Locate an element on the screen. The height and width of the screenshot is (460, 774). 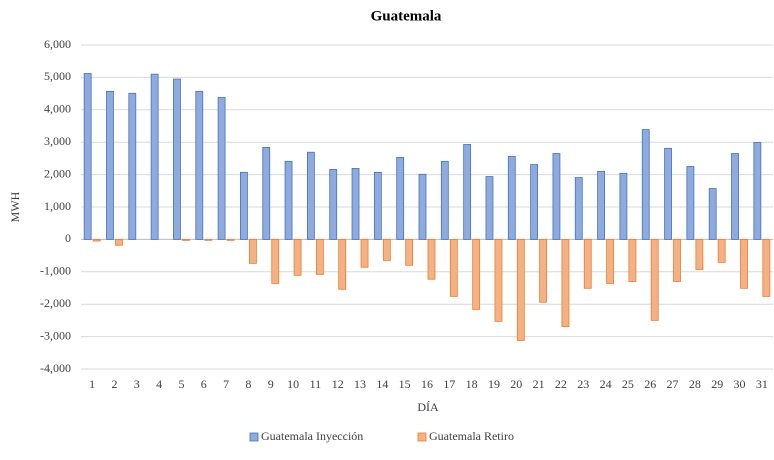
y-tick-label: 2,000 is located at coordinates (57, 173).